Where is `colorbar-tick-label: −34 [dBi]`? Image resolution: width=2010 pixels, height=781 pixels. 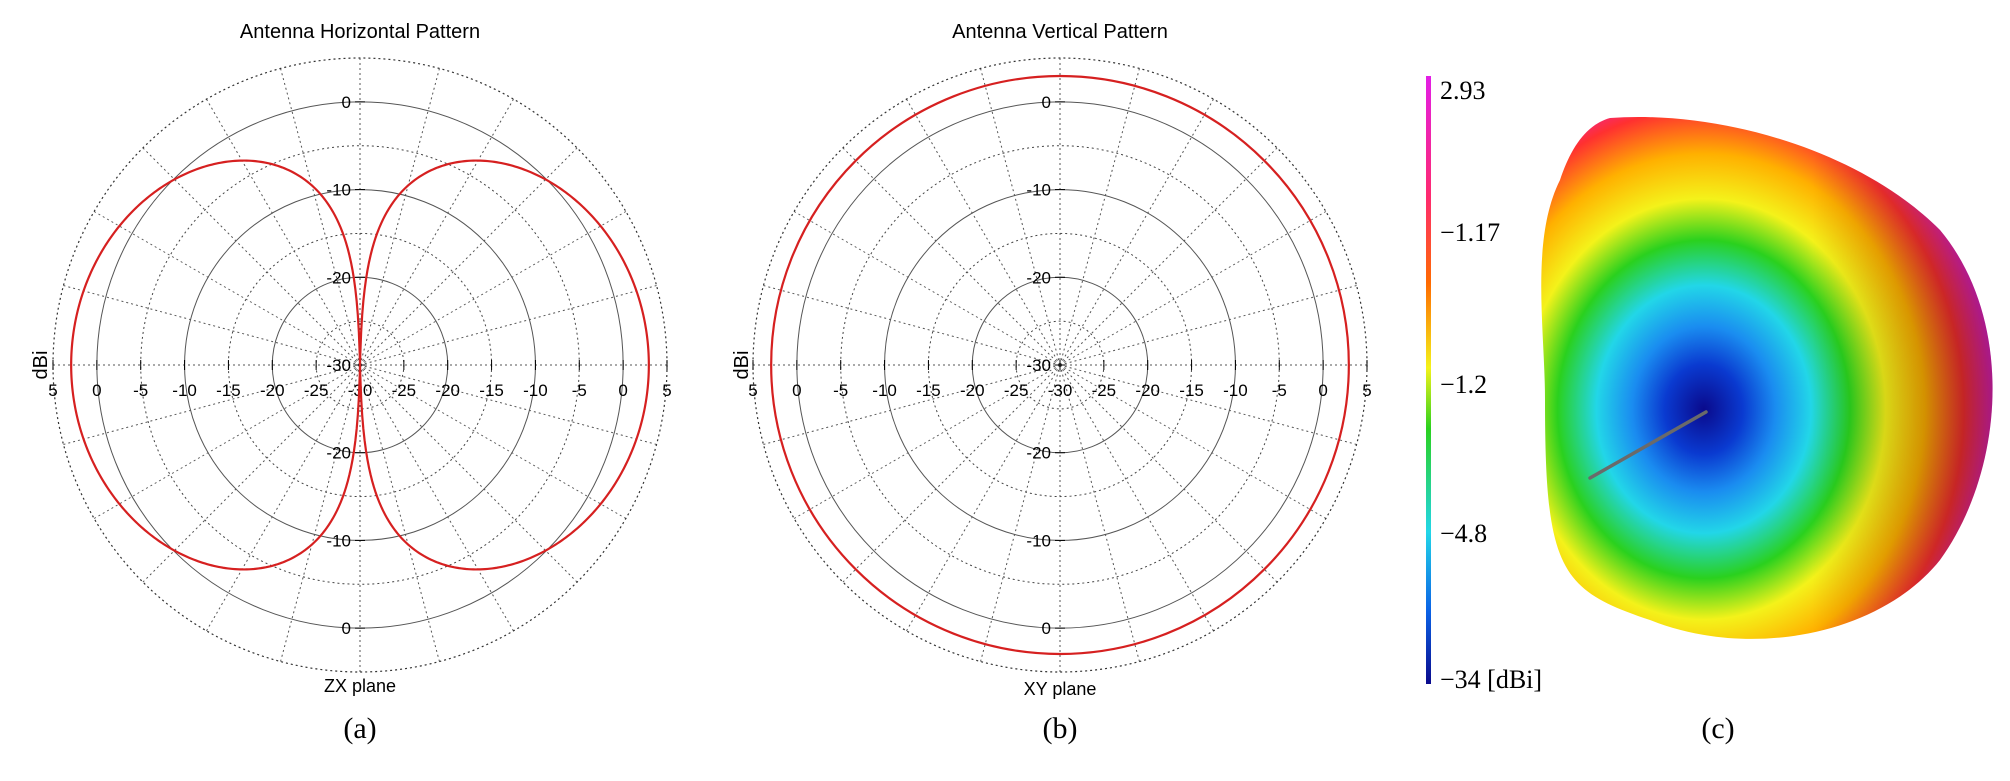
colorbar-tick-label: −34 [dBi] is located at coordinates (1491, 679).